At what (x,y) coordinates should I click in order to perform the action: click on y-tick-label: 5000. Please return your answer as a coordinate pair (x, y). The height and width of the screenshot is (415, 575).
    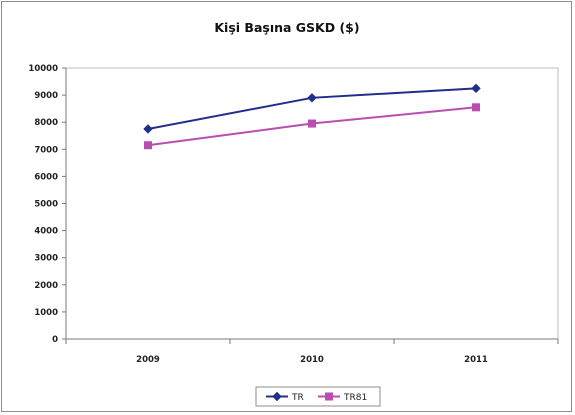
    Looking at the image, I should click on (46, 205).